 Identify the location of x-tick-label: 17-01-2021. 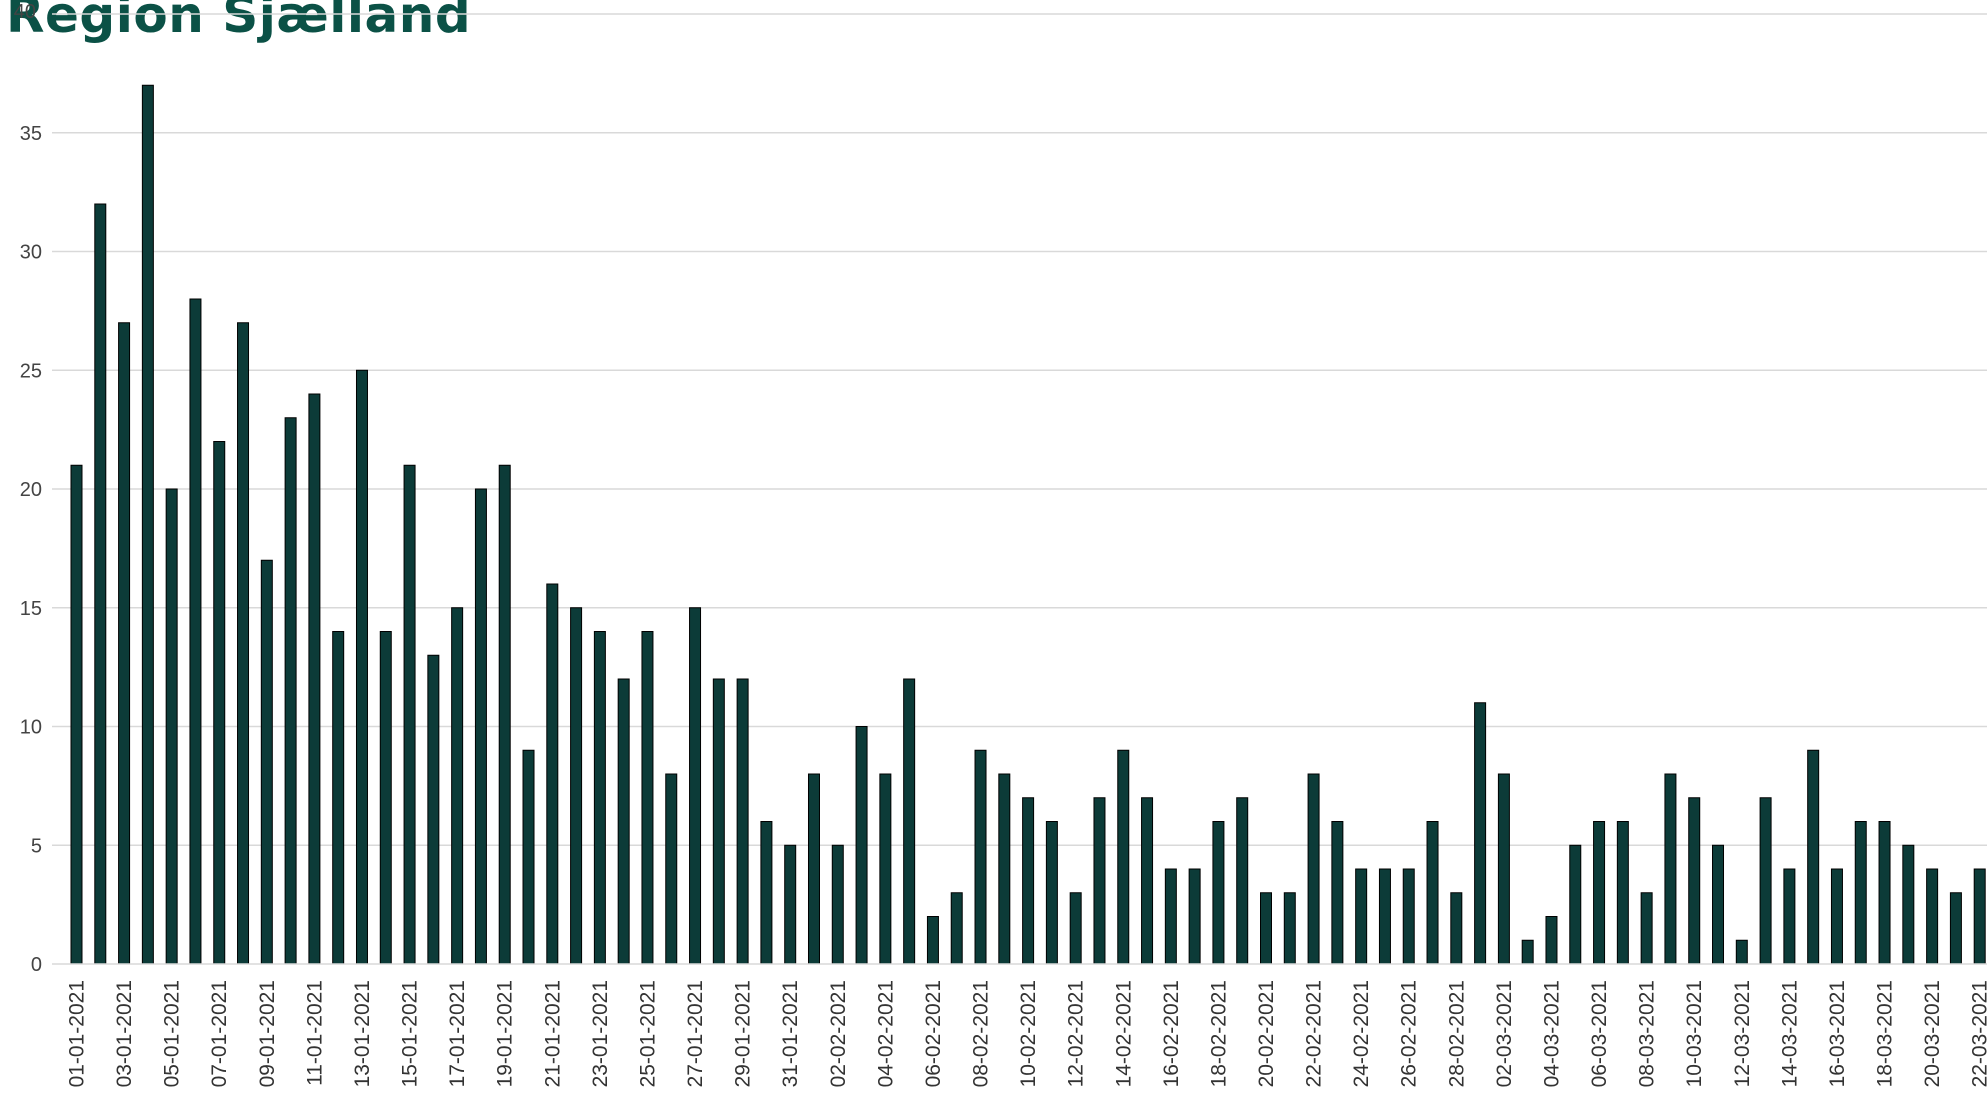
(457, 1033).